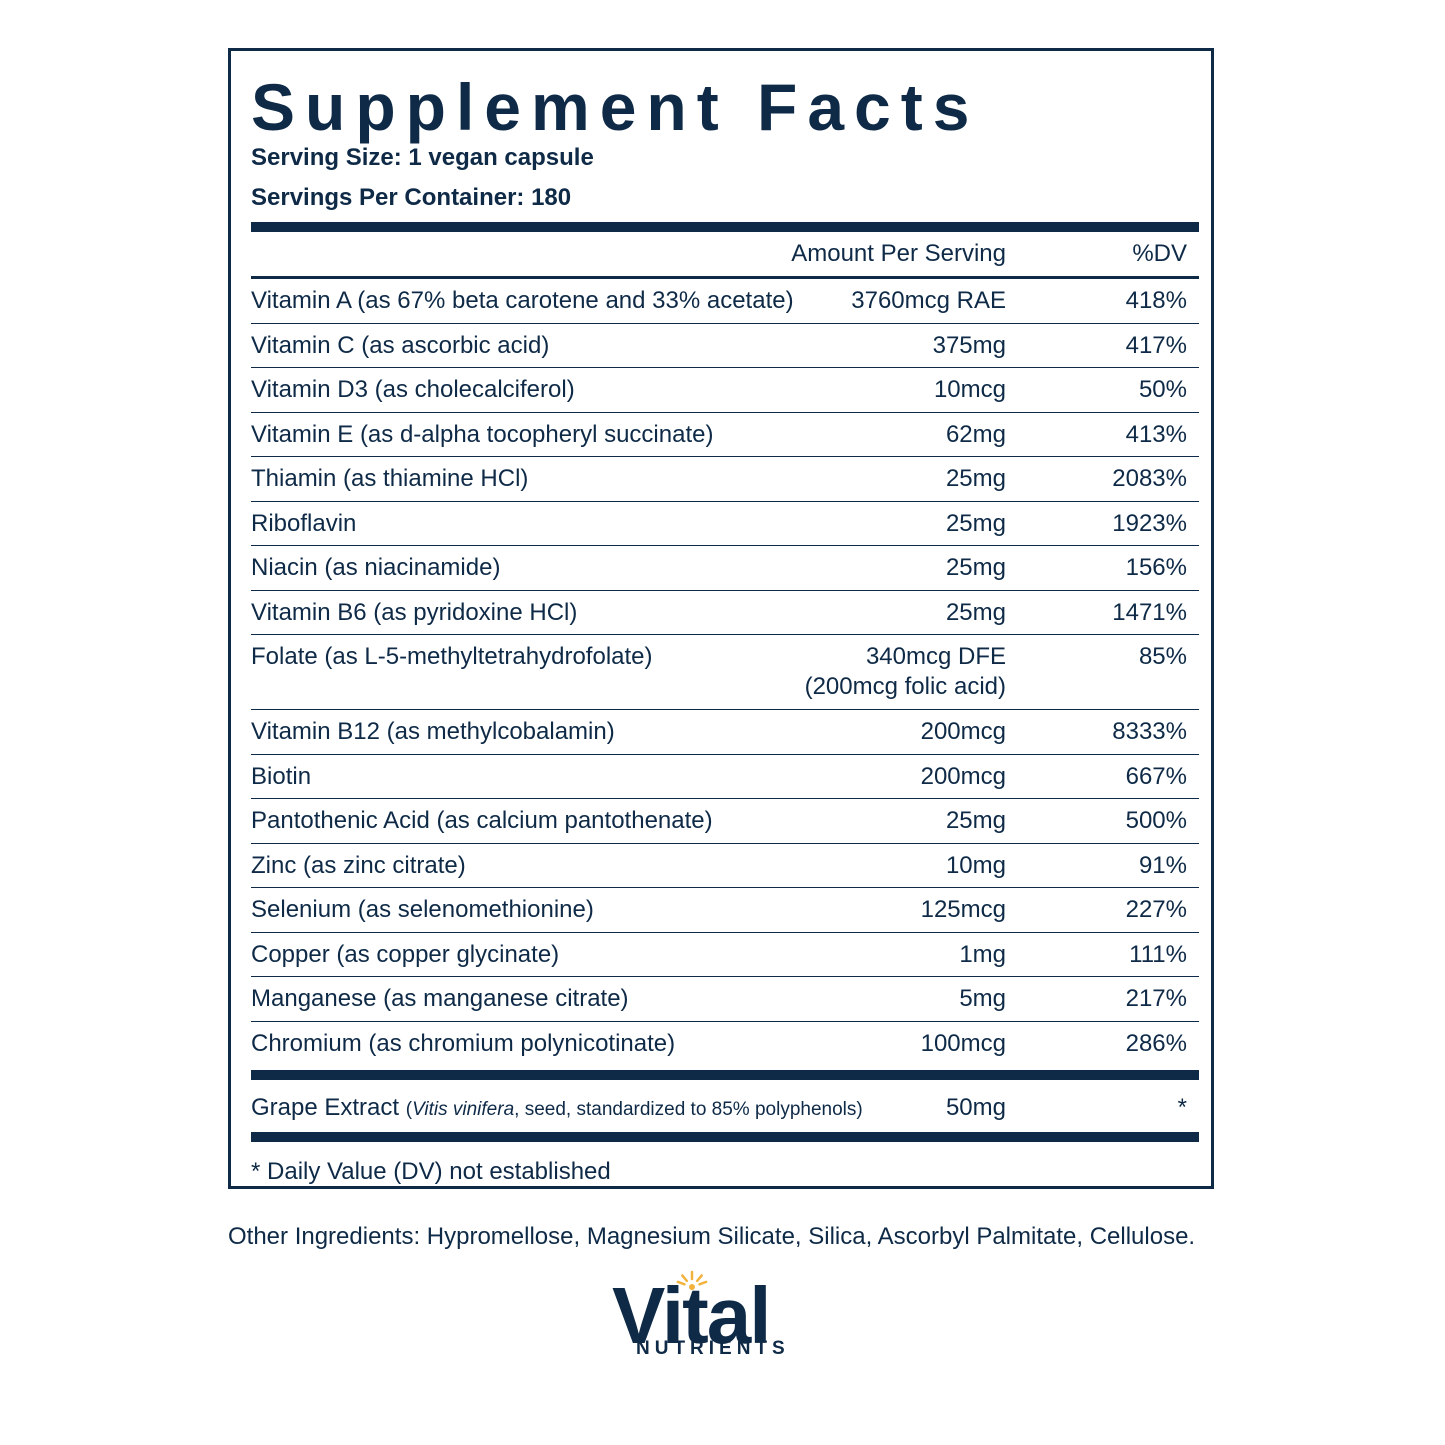 The image size is (1445, 1445). I want to click on mid-thick-rule, so click(725, 1075).